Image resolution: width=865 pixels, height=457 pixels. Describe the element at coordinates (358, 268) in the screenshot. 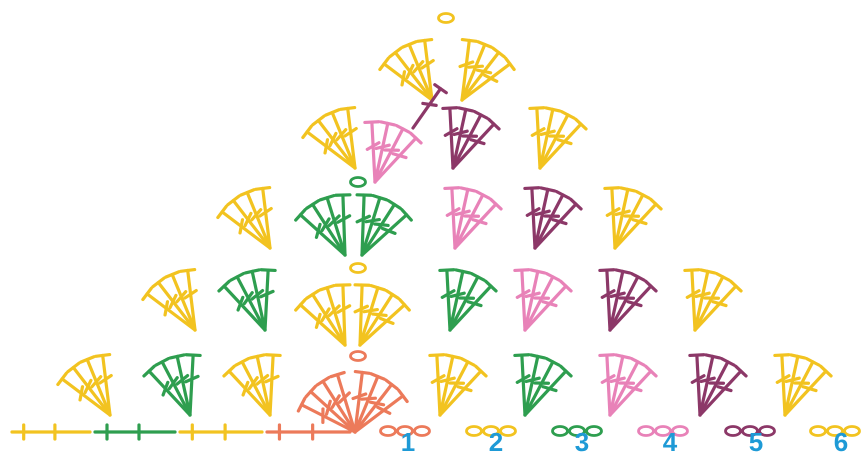

I see `chain-row3` at that location.